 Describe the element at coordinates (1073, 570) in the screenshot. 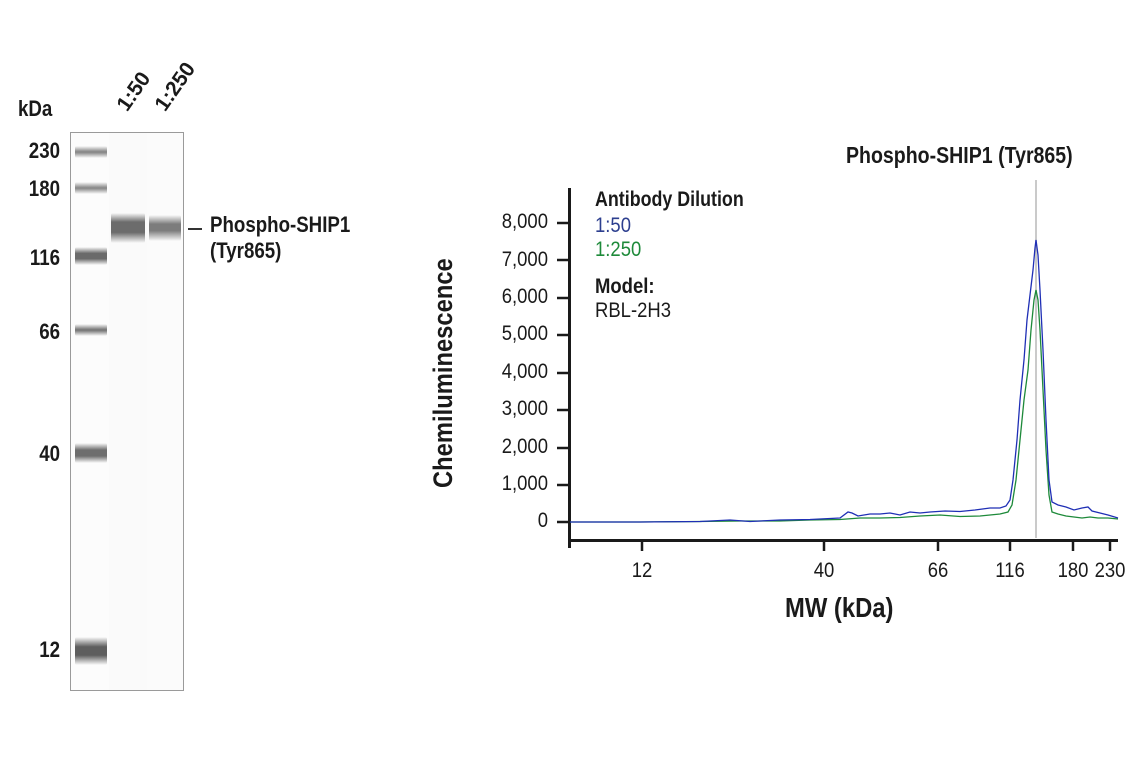

I see `x-tick-180: 180` at that location.